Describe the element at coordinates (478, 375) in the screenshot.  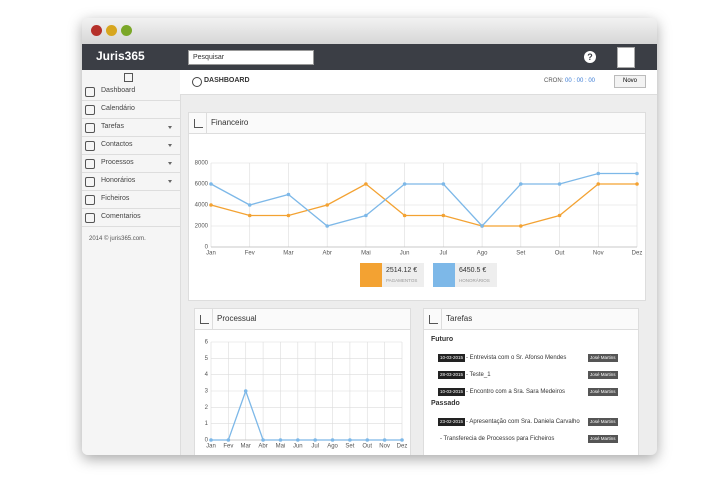
I see `task-text: - Teste_1` at that location.